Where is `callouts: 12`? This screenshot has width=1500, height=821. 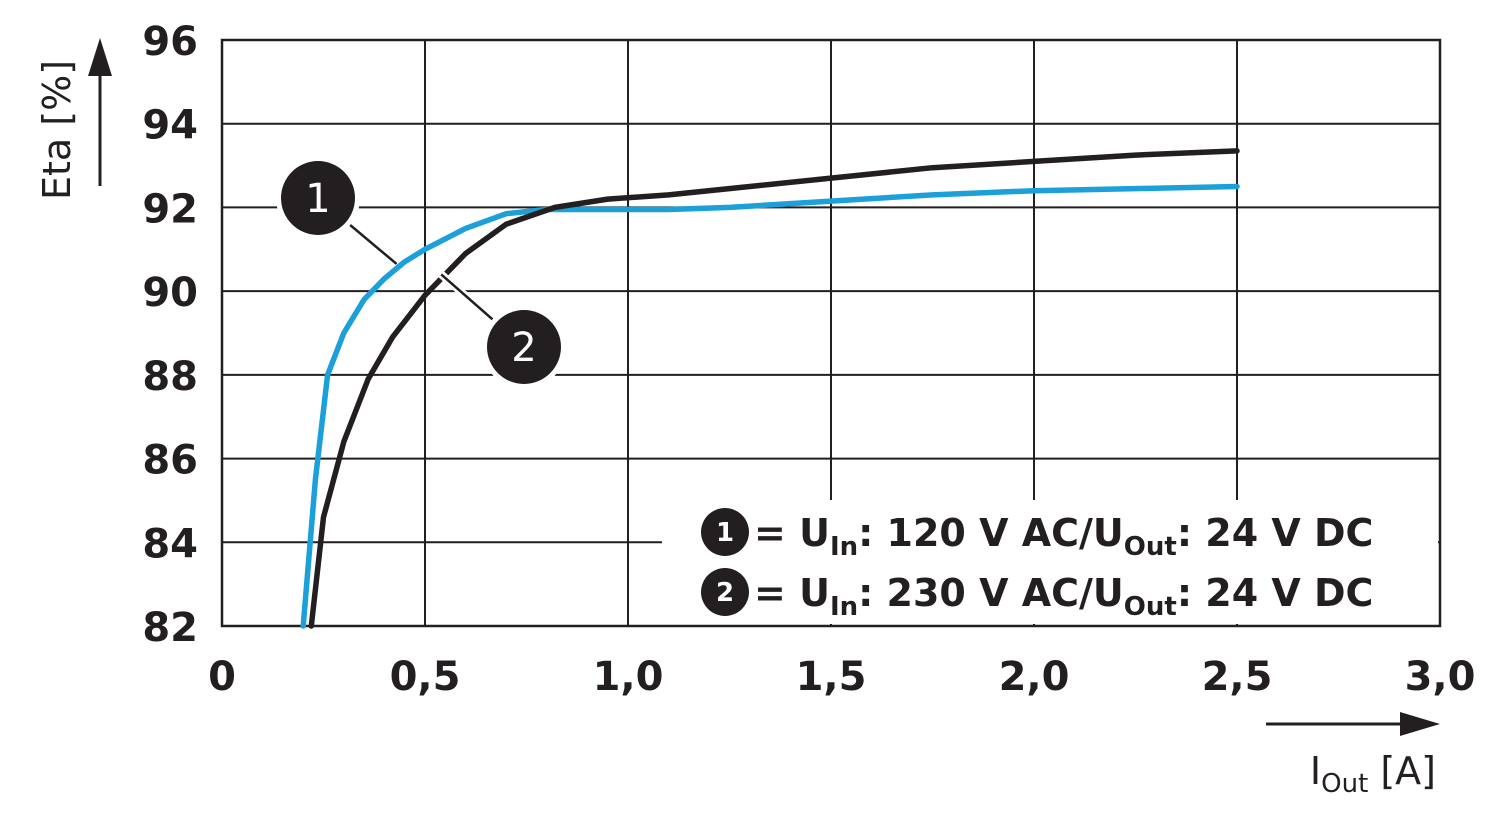 callouts: 12 is located at coordinates (421, 272).